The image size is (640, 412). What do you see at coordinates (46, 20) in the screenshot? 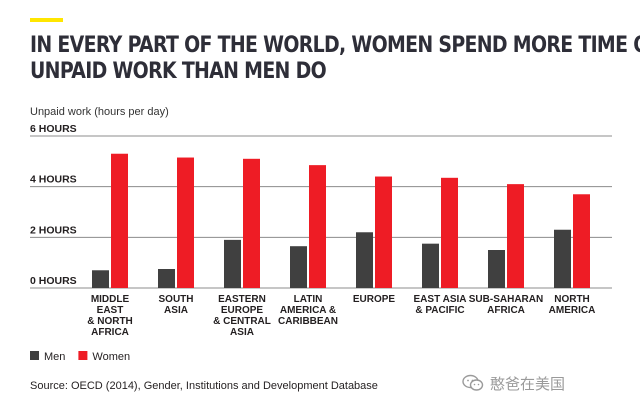
I see `accent-bar` at bounding box center [46, 20].